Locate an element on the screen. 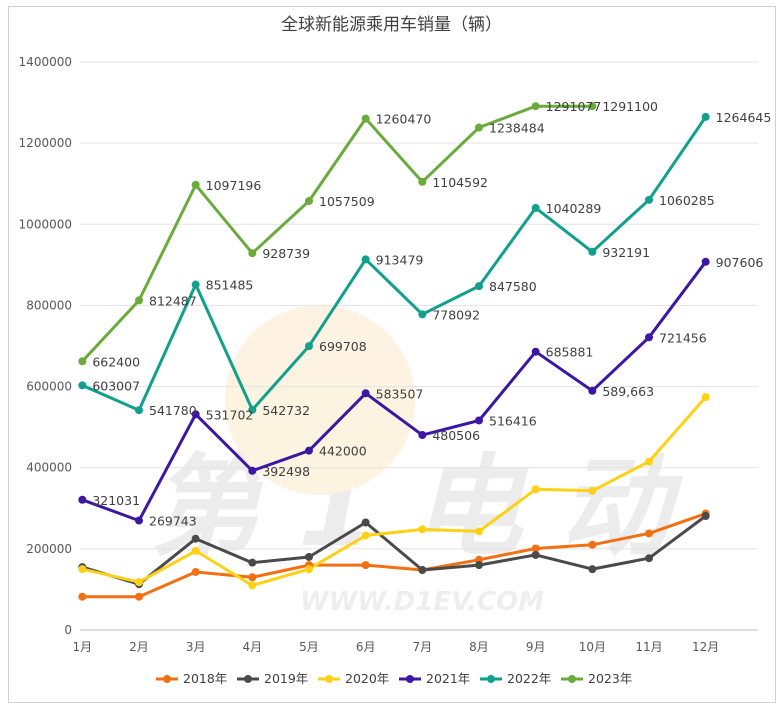  data-label: 1060285 is located at coordinates (687, 200).